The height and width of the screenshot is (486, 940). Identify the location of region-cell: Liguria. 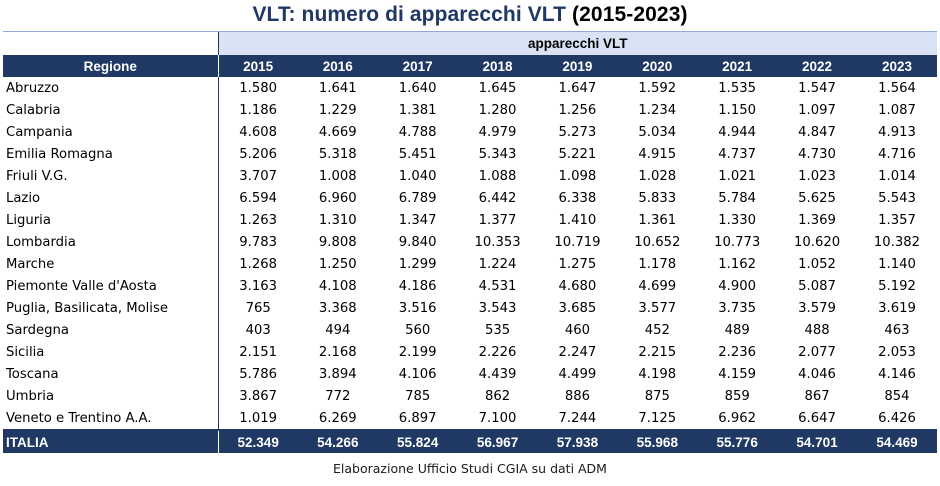
(111, 220).